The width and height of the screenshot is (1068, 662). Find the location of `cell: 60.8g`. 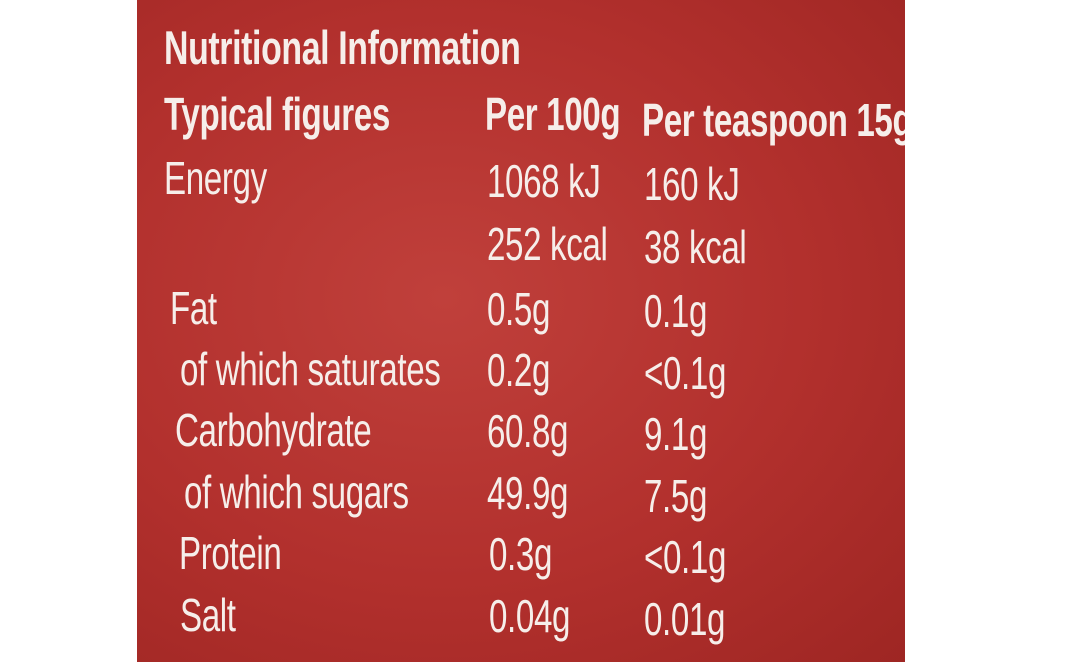

cell: 60.8g is located at coordinates (528, 431).